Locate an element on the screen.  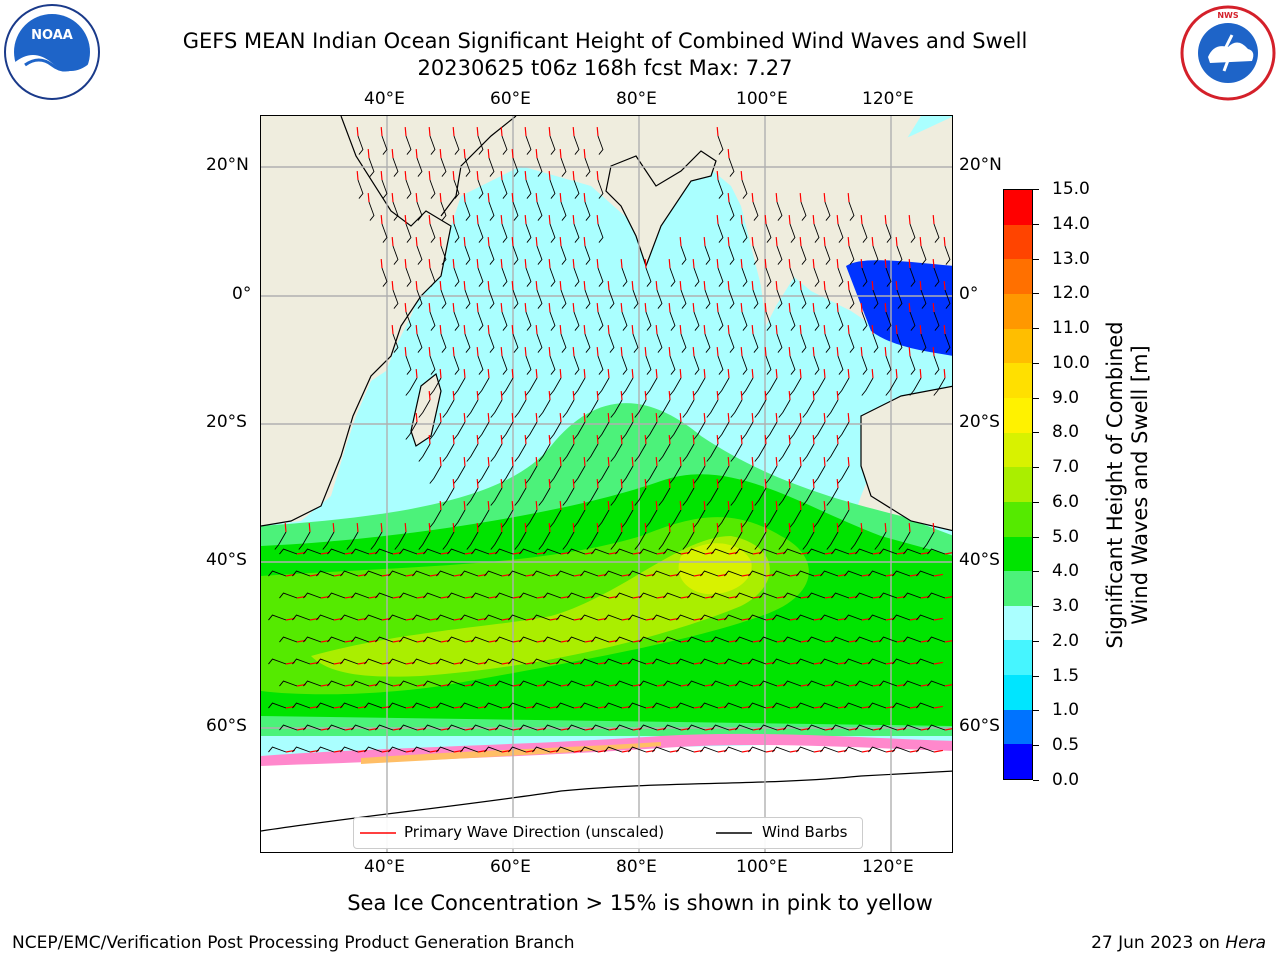
lat-tick-left-1: 20°N is located at coordinates (227, 165).